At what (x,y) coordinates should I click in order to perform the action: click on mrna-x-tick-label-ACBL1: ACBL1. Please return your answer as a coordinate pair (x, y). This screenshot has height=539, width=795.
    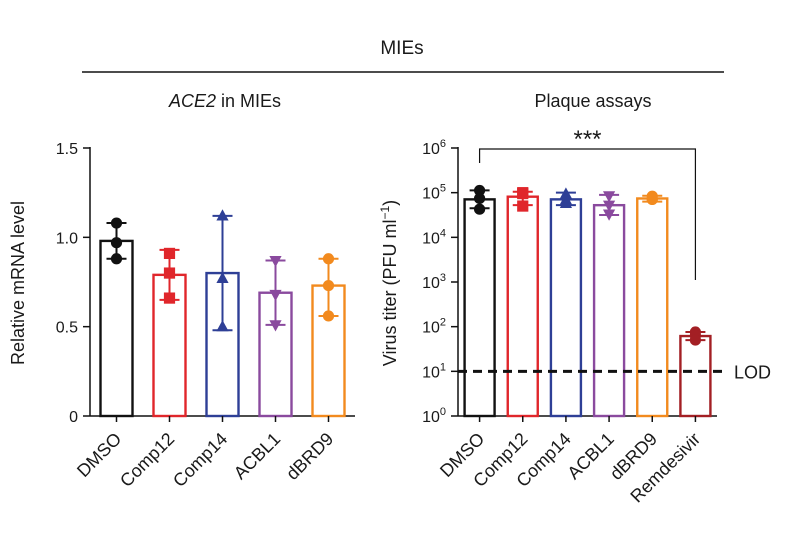
    Looking at the image, I should click on (257, 456).